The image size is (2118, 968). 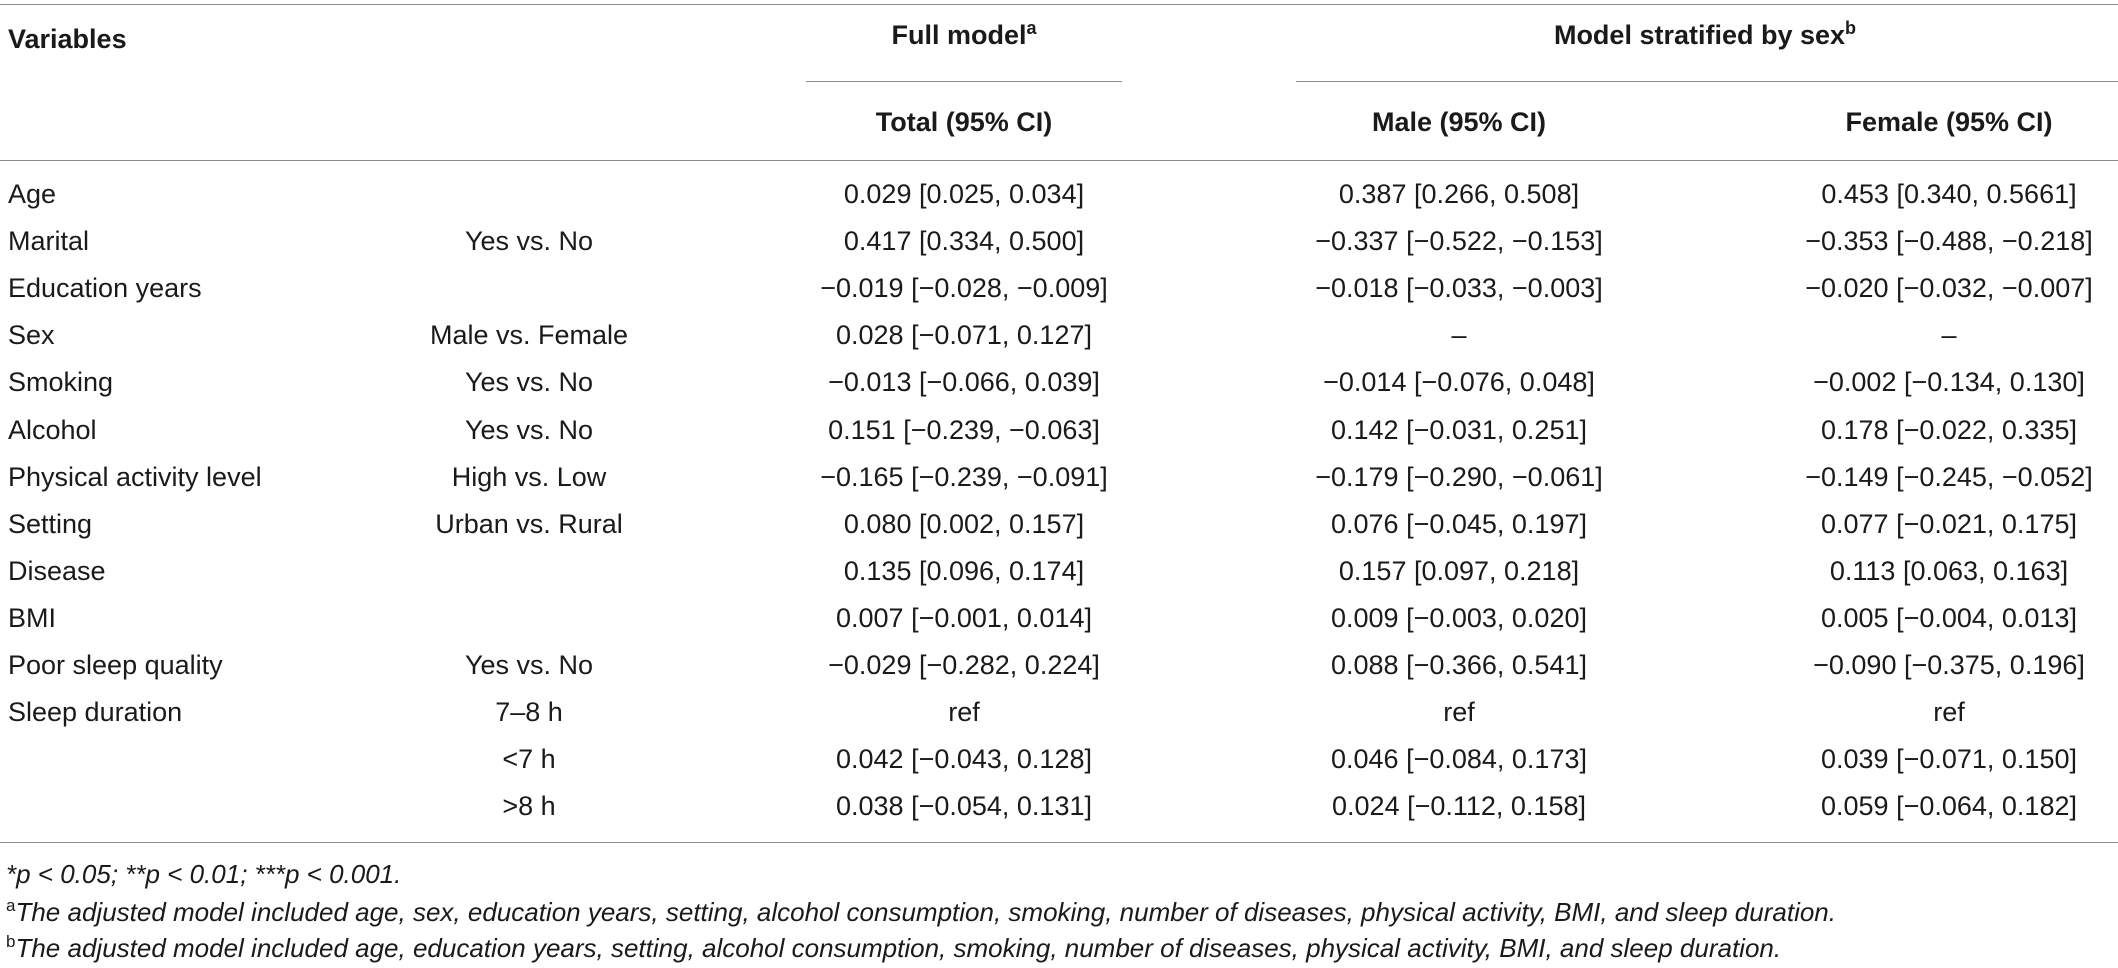 What do you see at coordinates (11, 905) in the screenshot?
I see `footnote-a-mark: a` at bounding box center [11, 905].